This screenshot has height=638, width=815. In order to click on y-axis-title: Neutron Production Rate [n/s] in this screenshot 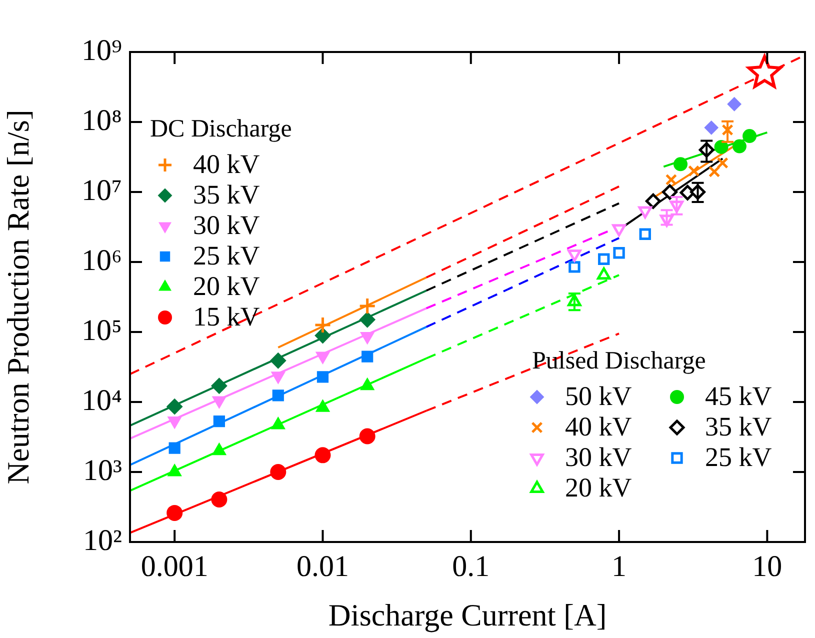, I will do `click(18, 297)`.